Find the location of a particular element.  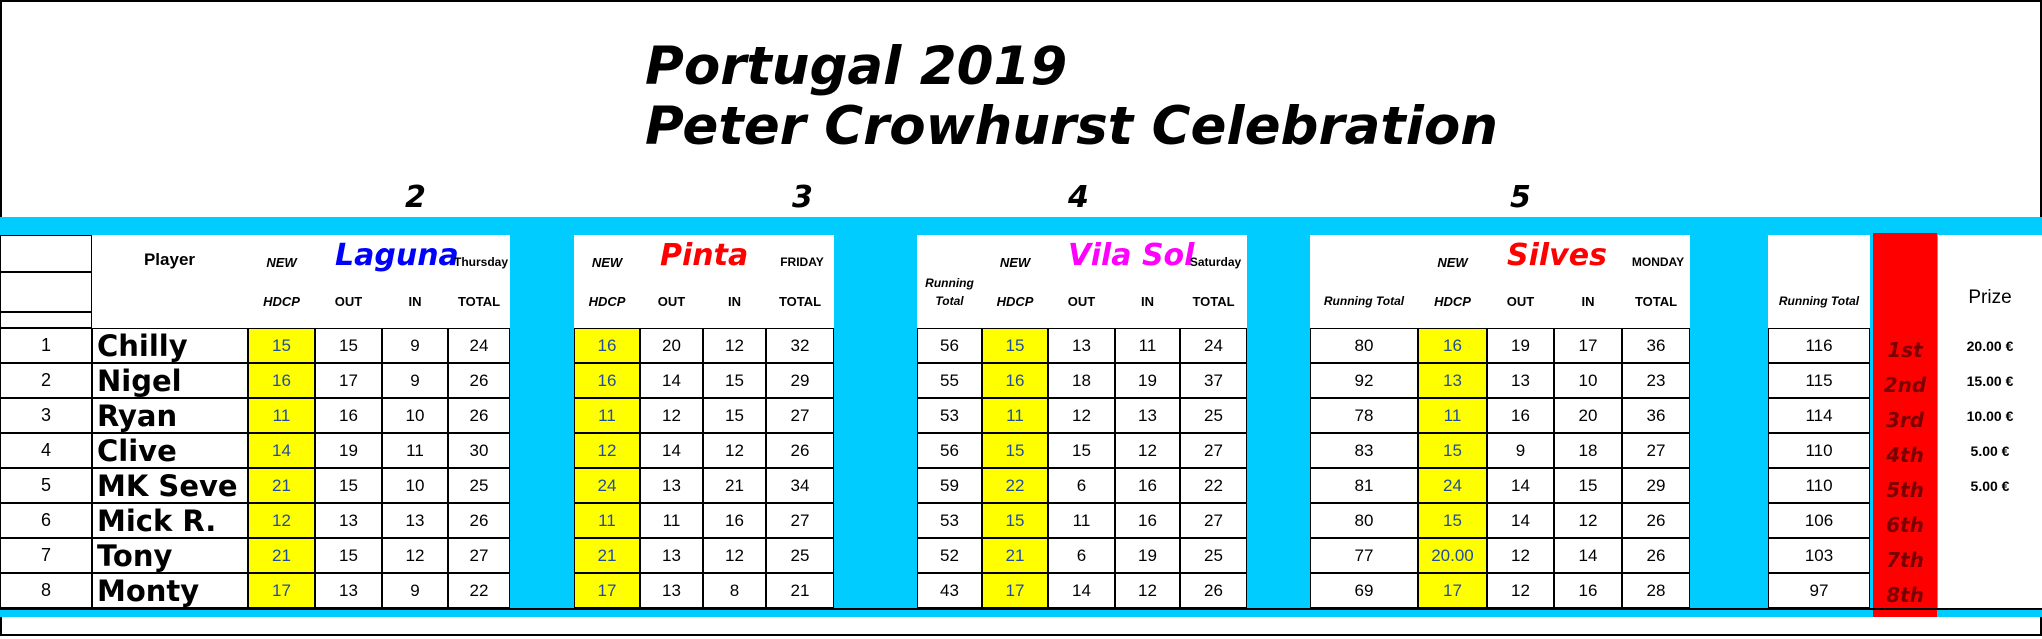

player-name: Monty is located at coordinates (170, 590).